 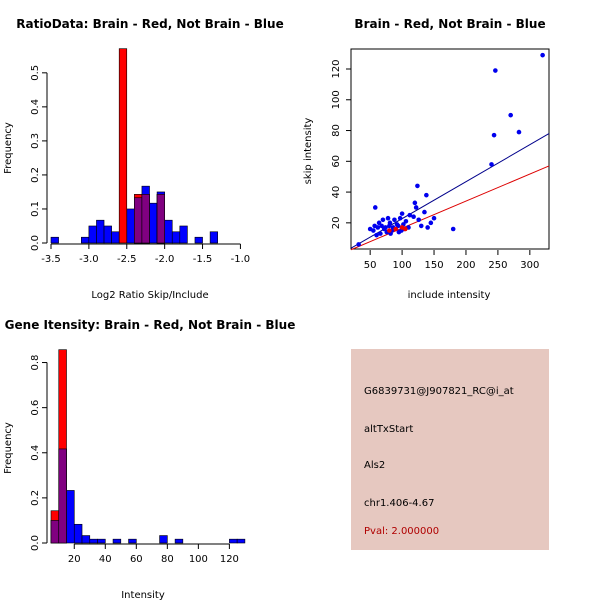 What do you see at coordinates (529, 265) in the screenshot?
I see `scatter-x-tick-label: 300` at bounding box center [529, 265].